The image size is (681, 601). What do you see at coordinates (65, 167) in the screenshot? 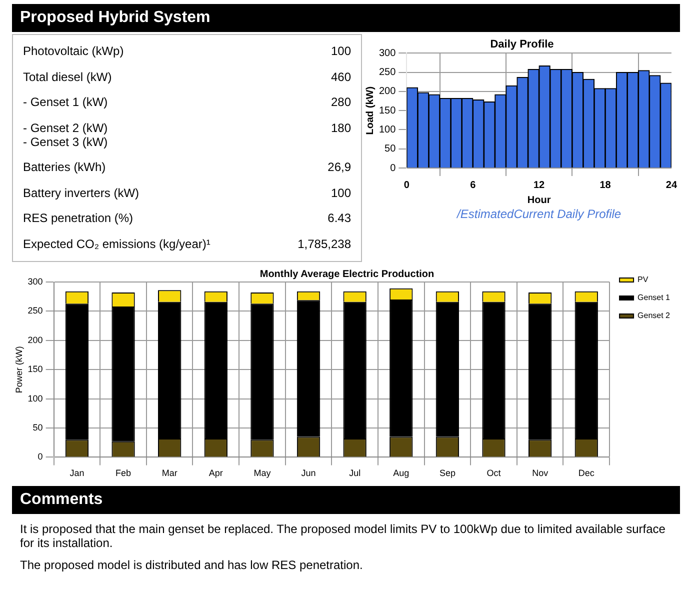
I see `text: Batteries (kWh)` at bounding box center [65, 167].